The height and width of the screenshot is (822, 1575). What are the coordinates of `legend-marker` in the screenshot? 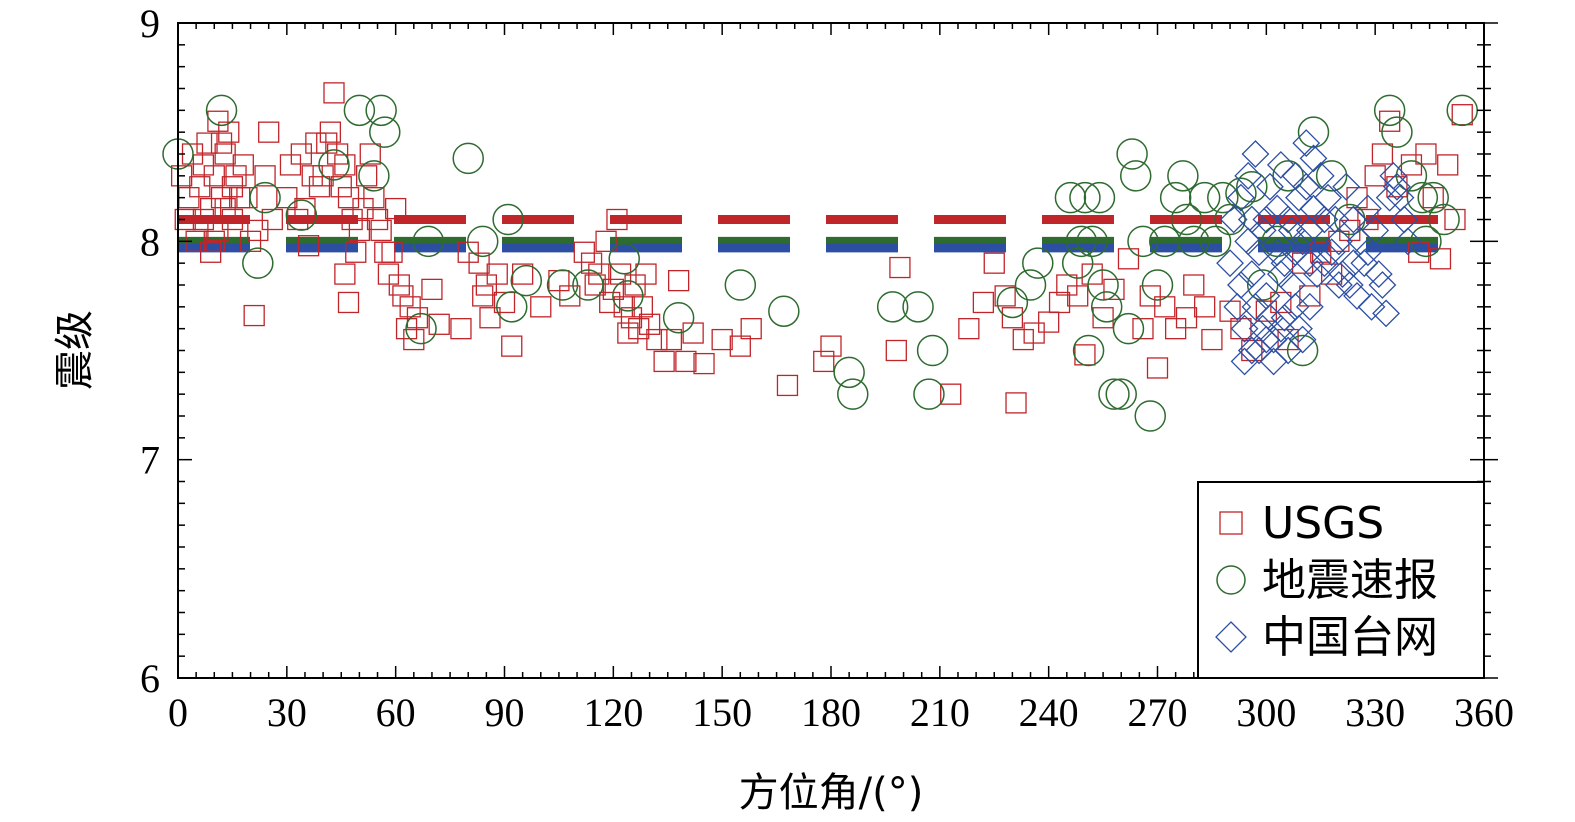 It's located at (1231, 637).